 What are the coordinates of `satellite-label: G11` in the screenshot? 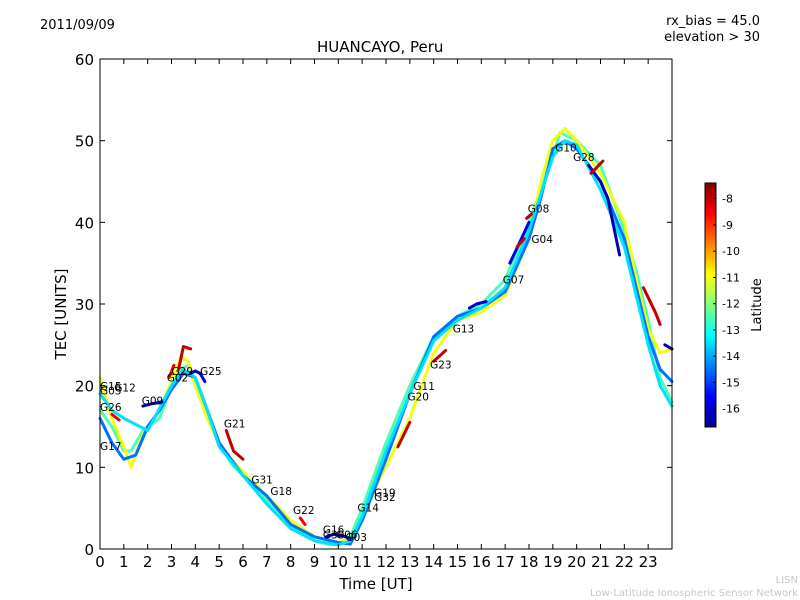 It's located at (424, 387).